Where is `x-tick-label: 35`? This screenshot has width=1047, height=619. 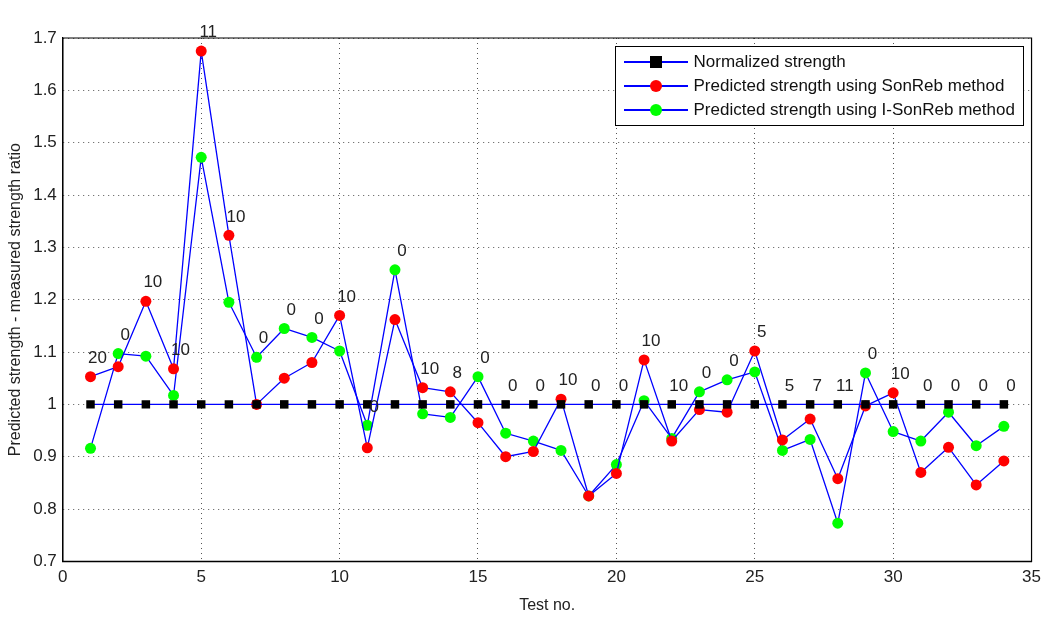
x-tick-label: 35 is located at coordinates (1032, 577).